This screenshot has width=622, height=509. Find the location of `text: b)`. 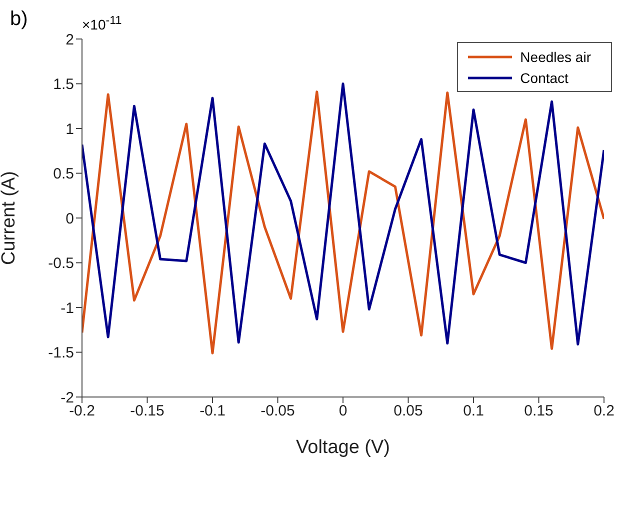

text: b) is located at coordinates (19, 19).